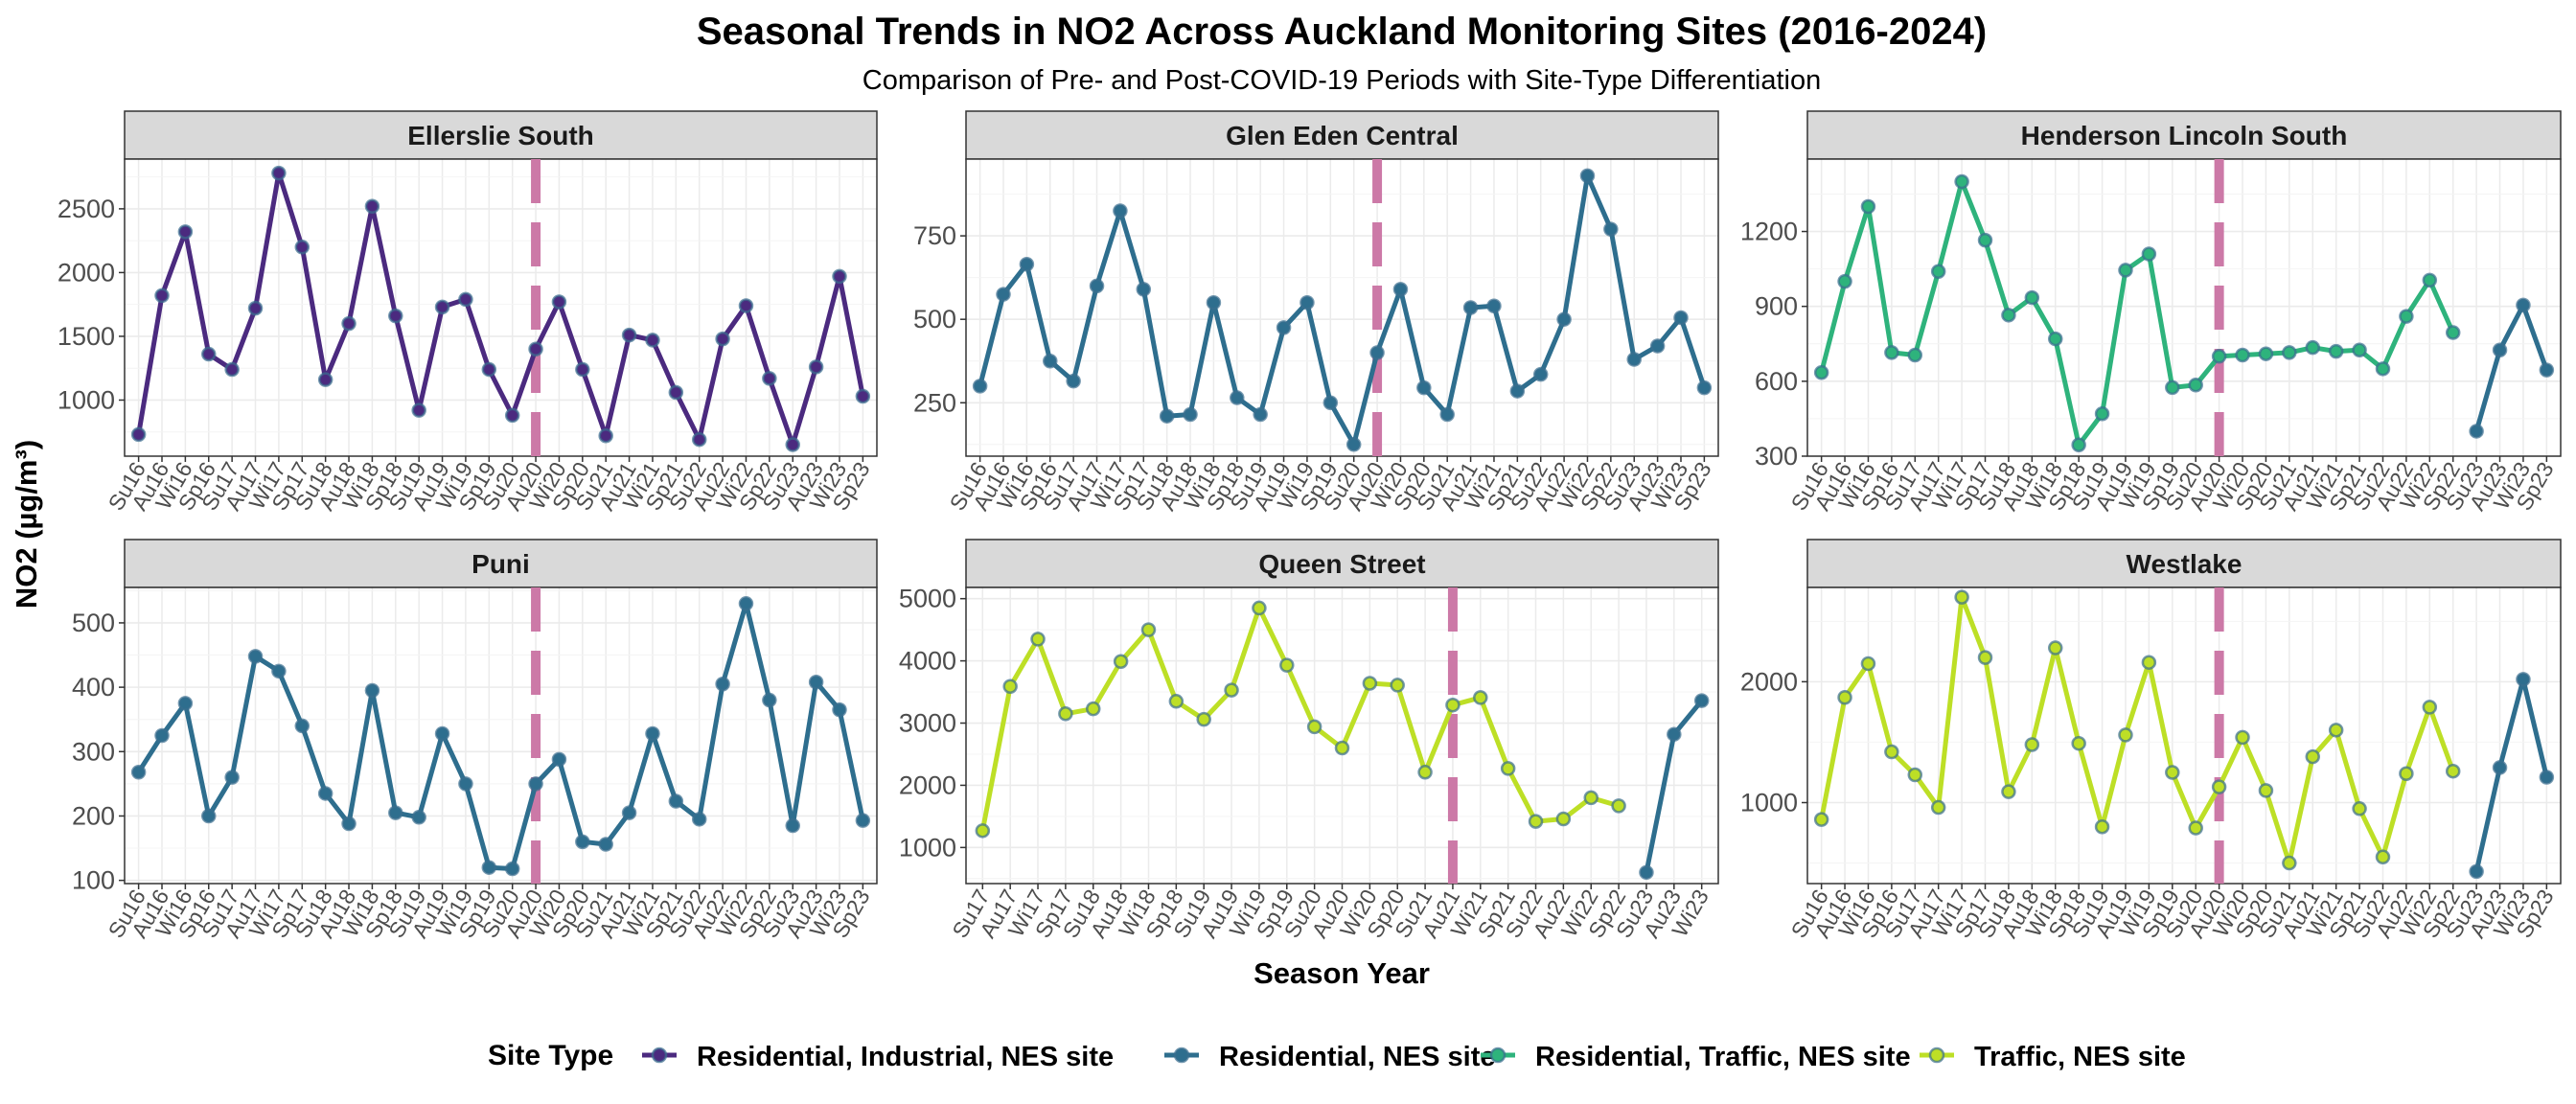 This screenshot has width=2576, height=1104. I want to click on y-tick-label: 900, so click(1776, 306).